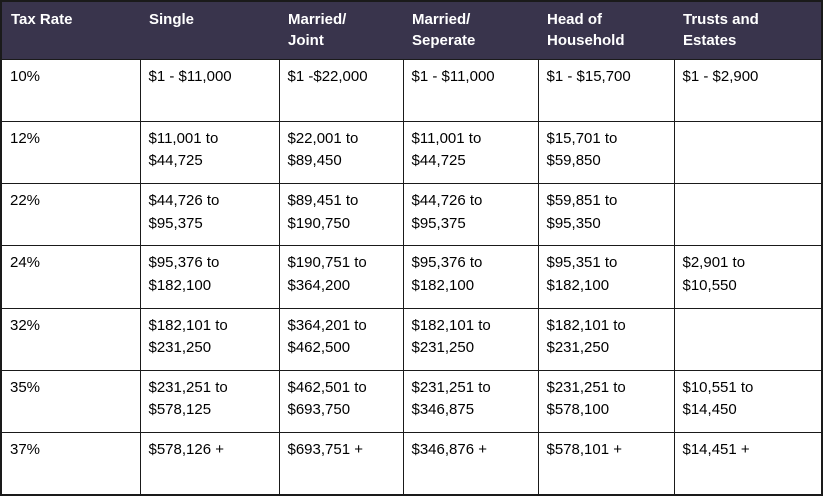 This screenshot has height=499, width=823. What do you see at coordinates (748, 30) in the screenshot?
I see `column-header-trusts-estates: Trusts and Estates` at bounding box center [748, 30].